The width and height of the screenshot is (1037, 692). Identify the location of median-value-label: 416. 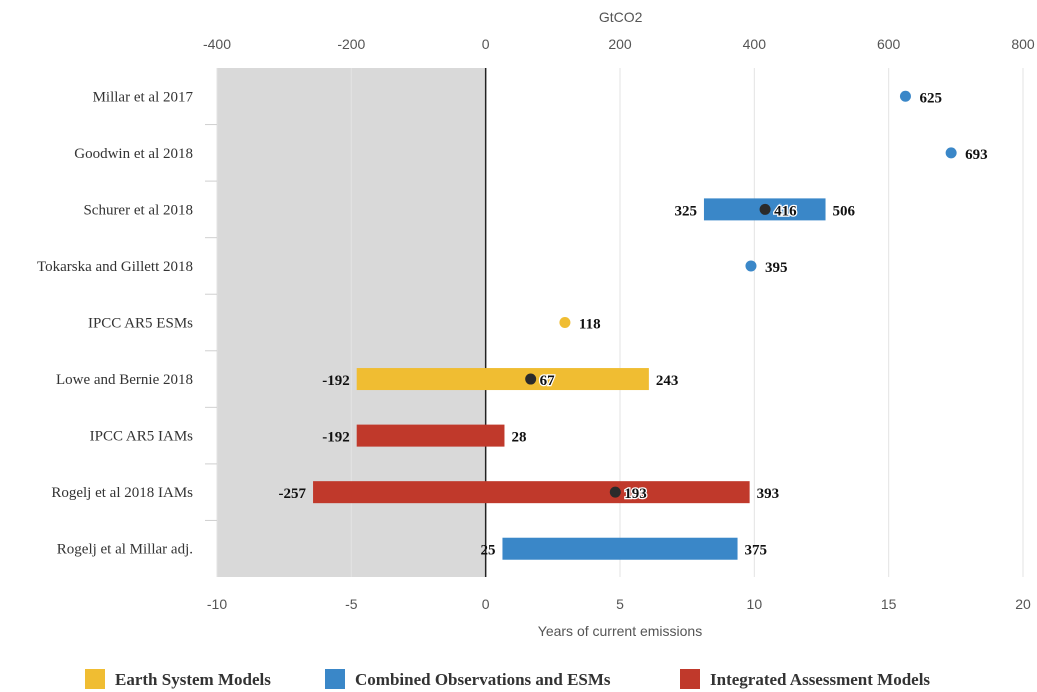
(785, 211).